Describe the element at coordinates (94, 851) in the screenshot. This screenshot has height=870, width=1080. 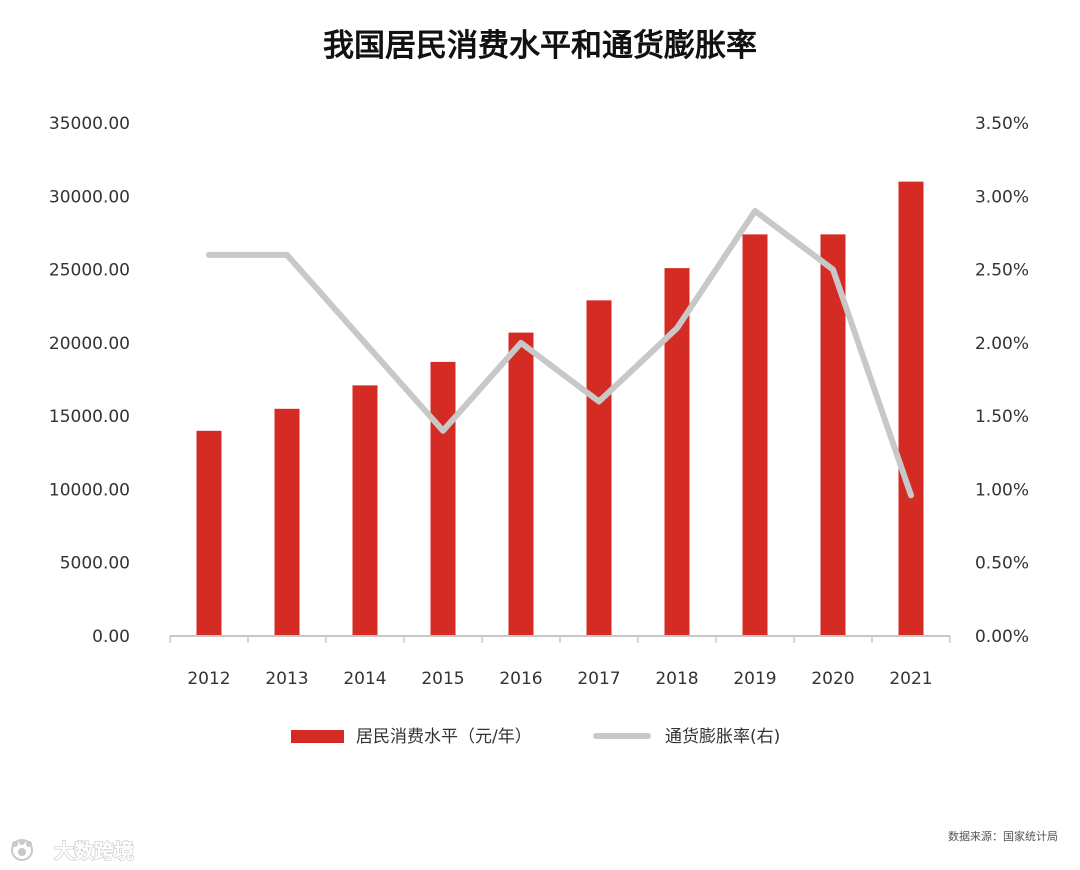
I see `watermark-text: 大数跨境` at that location.